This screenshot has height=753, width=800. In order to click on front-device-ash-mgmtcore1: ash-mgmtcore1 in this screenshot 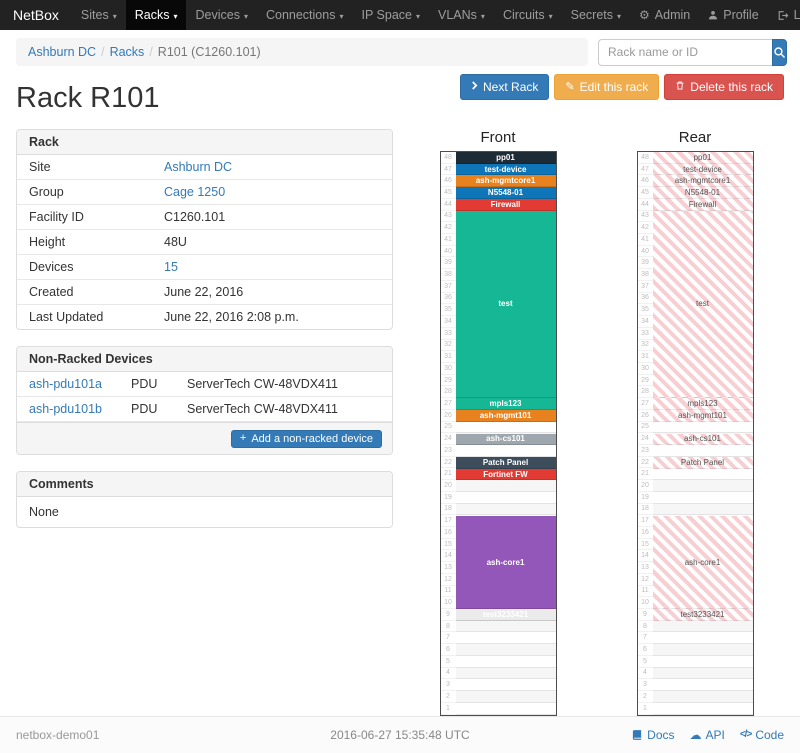, I will do `click(505, 181)`.